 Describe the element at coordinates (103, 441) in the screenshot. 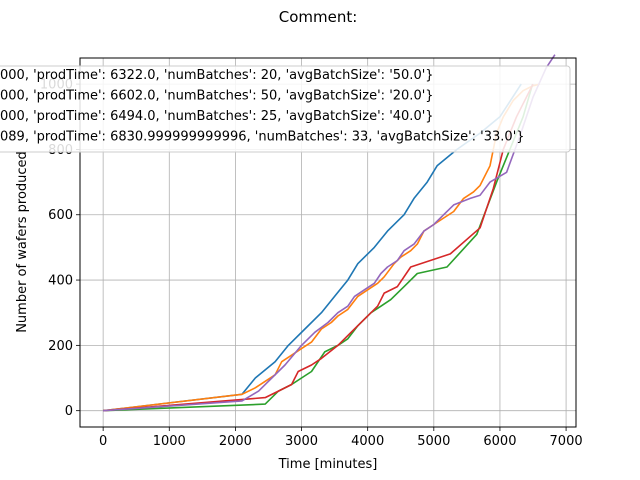

I see `x-tick-label: 0` at that location.